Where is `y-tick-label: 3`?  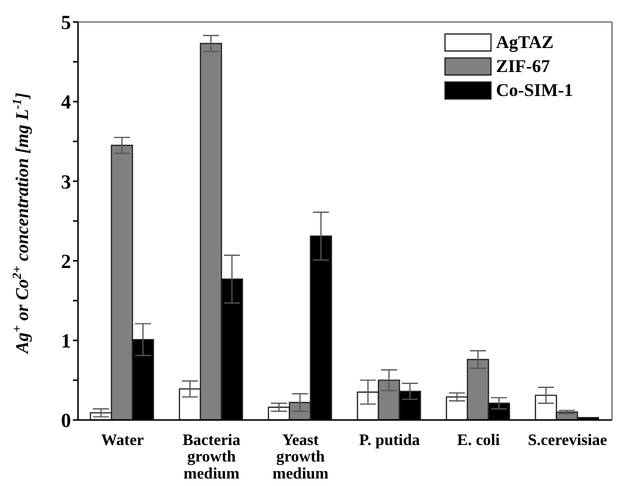 y-tick-label: 3 is located at coordinates (66, 182).